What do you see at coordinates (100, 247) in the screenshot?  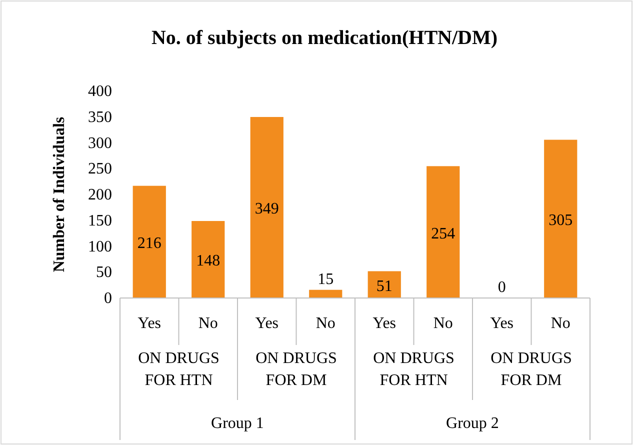 I see `y-tick-label: 100` at bounding box center [100, 247].